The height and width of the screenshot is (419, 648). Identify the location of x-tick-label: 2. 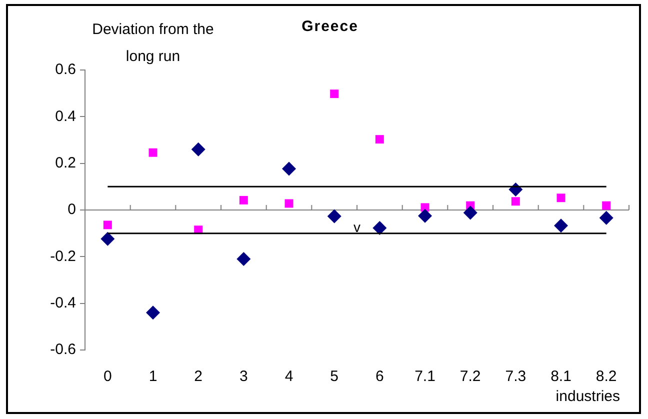
(198, 377).